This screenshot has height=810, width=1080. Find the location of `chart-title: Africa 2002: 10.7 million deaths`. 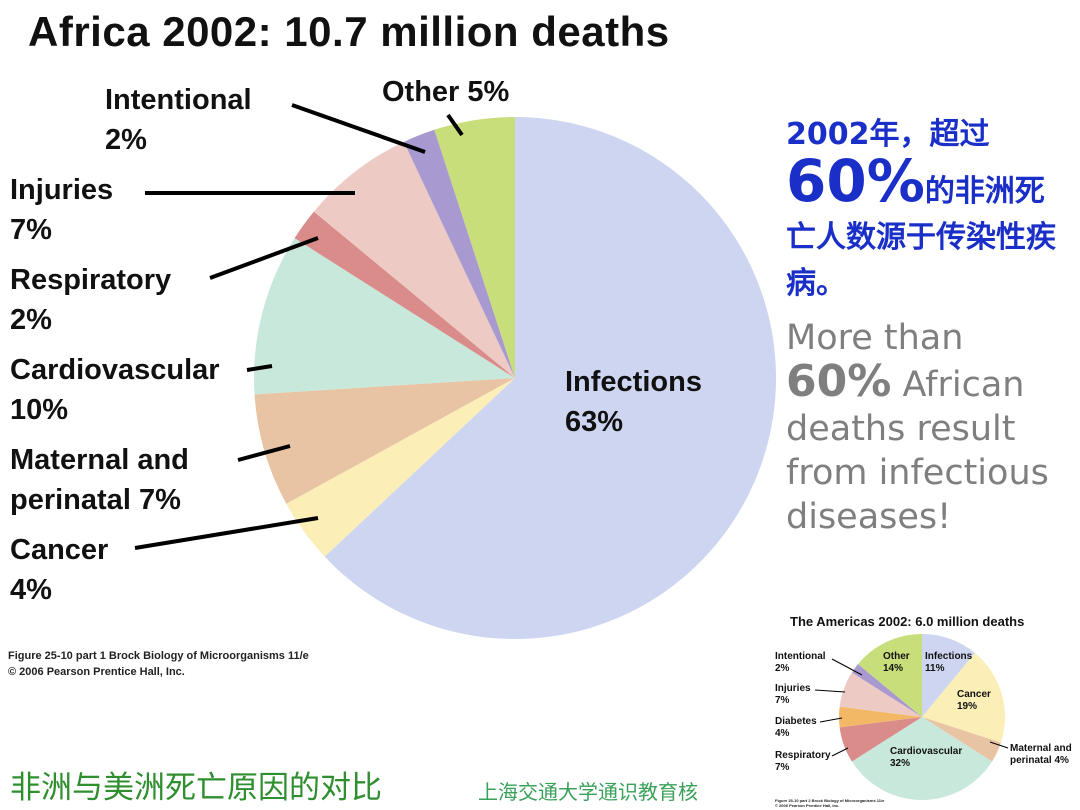

chart-title: Africa 2002: 10.7 million deaths is located at coordinates (349, 31).